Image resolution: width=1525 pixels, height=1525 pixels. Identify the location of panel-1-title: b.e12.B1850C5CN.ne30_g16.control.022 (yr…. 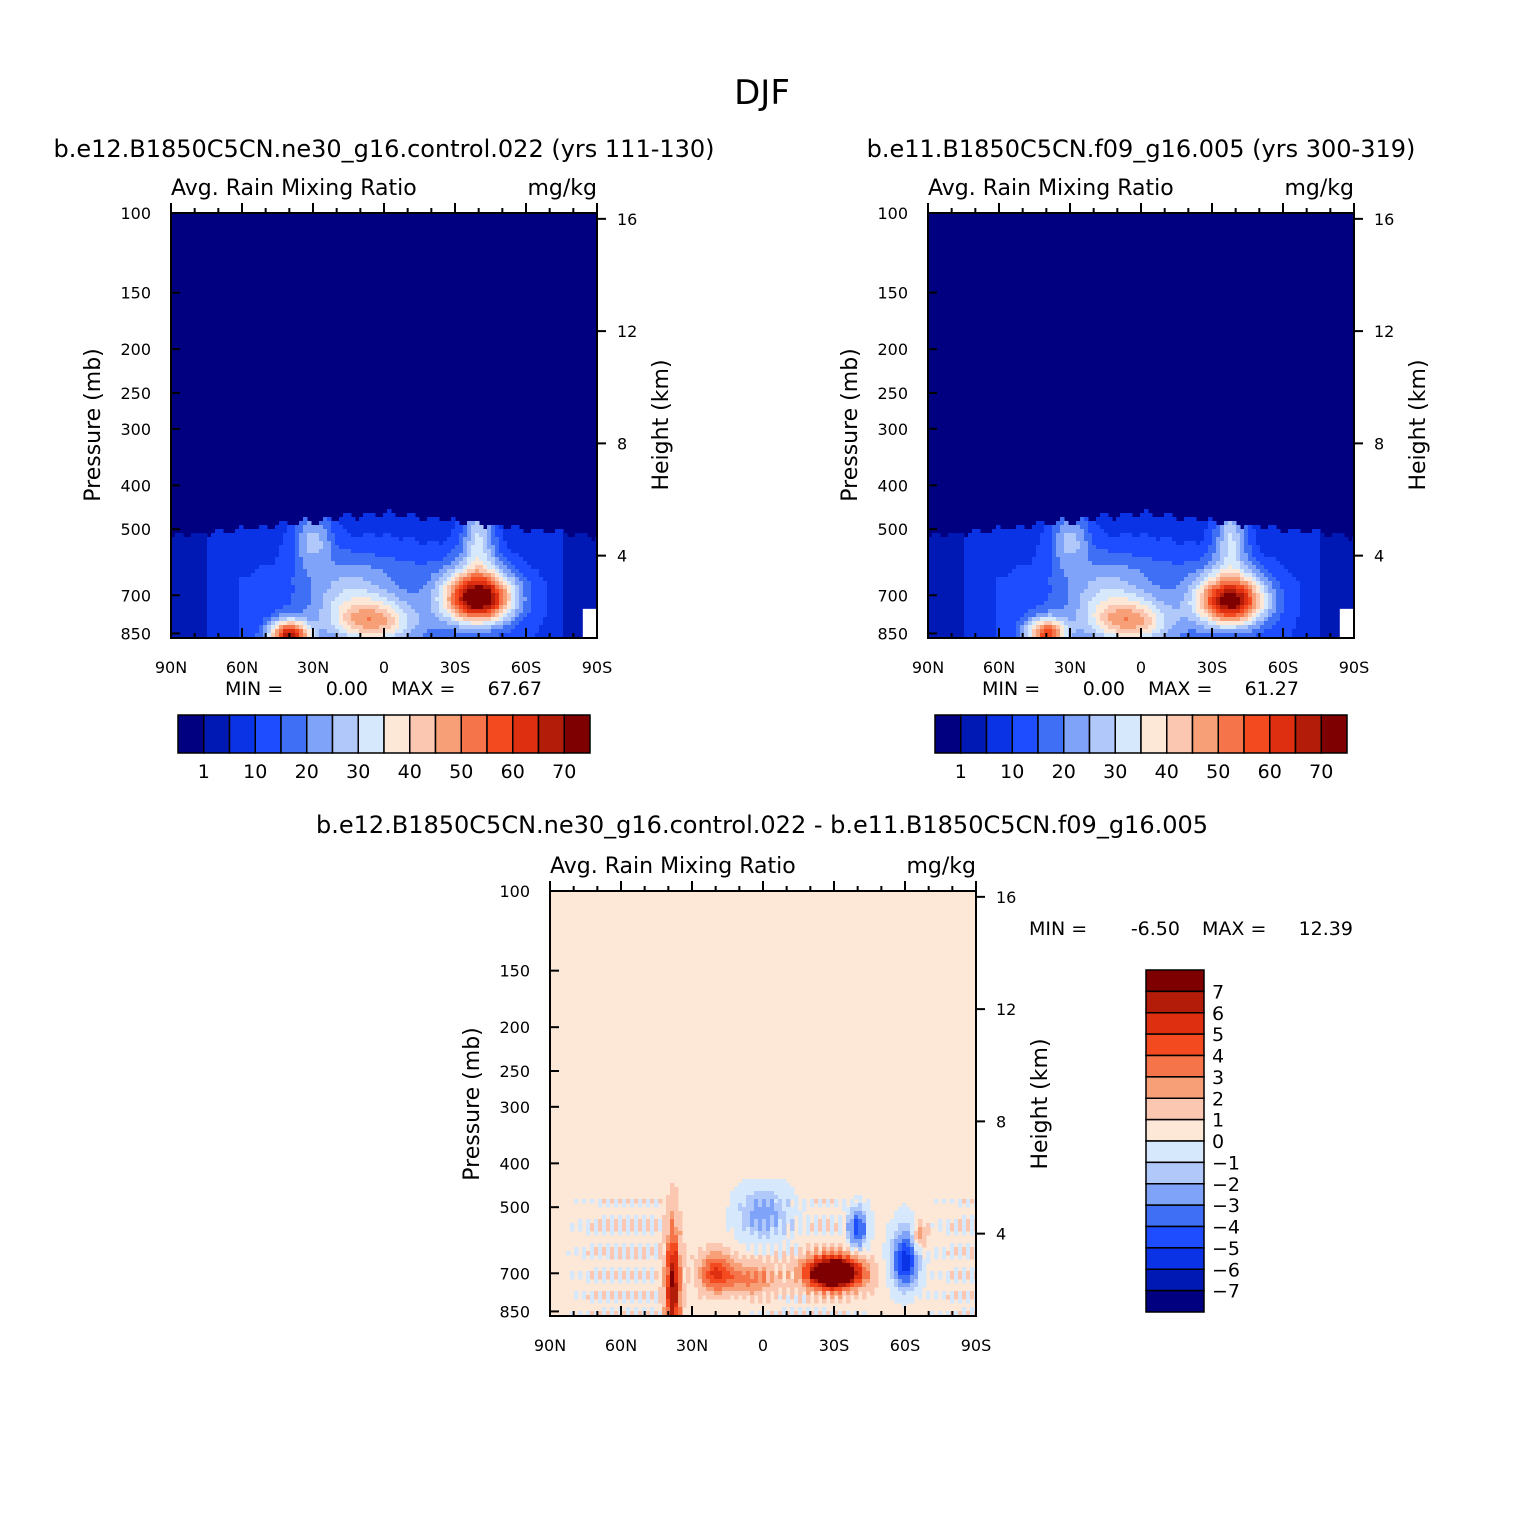
(383, 149).